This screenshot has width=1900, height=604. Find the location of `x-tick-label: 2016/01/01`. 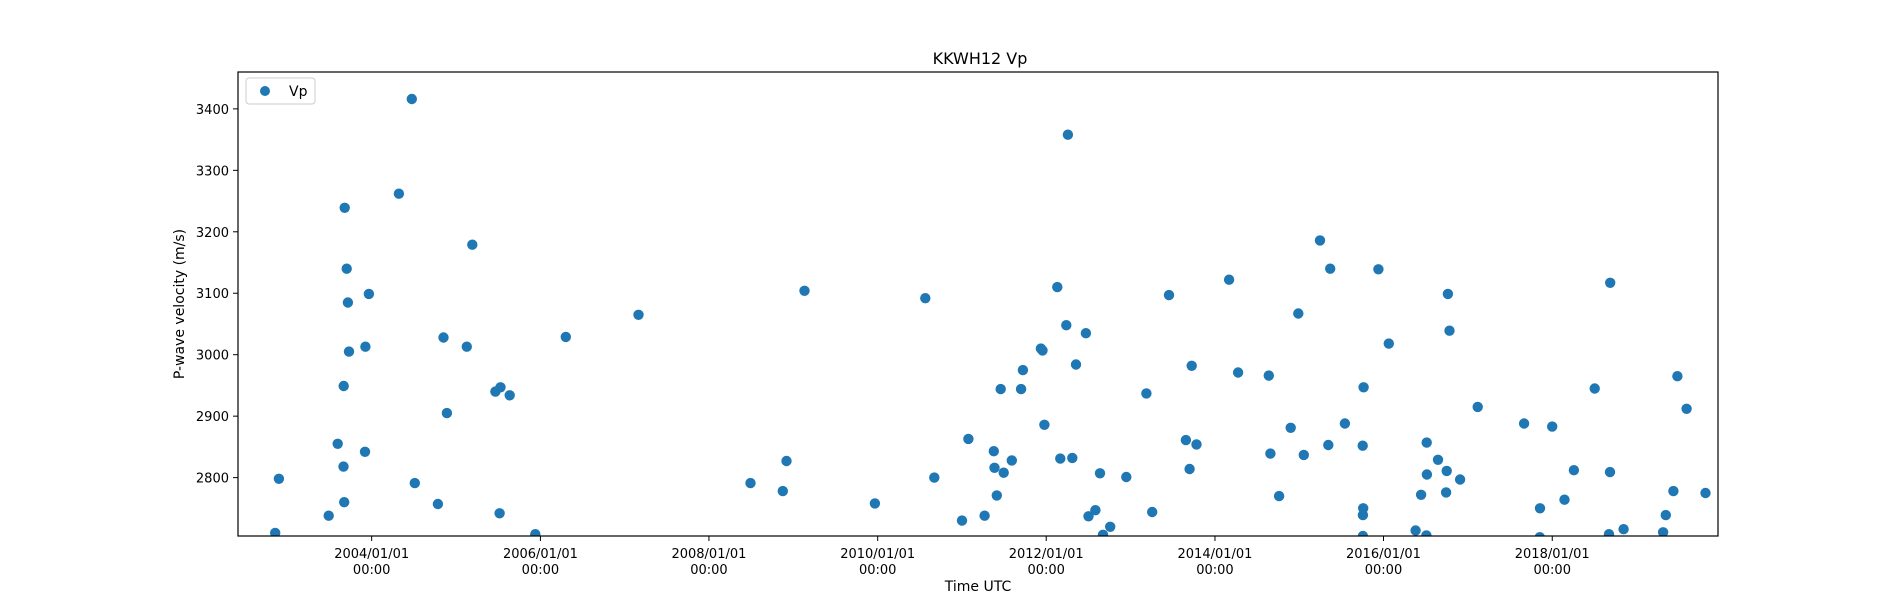

x-tick-label: 2016/01/01 is located at coordinates (1383, 554).